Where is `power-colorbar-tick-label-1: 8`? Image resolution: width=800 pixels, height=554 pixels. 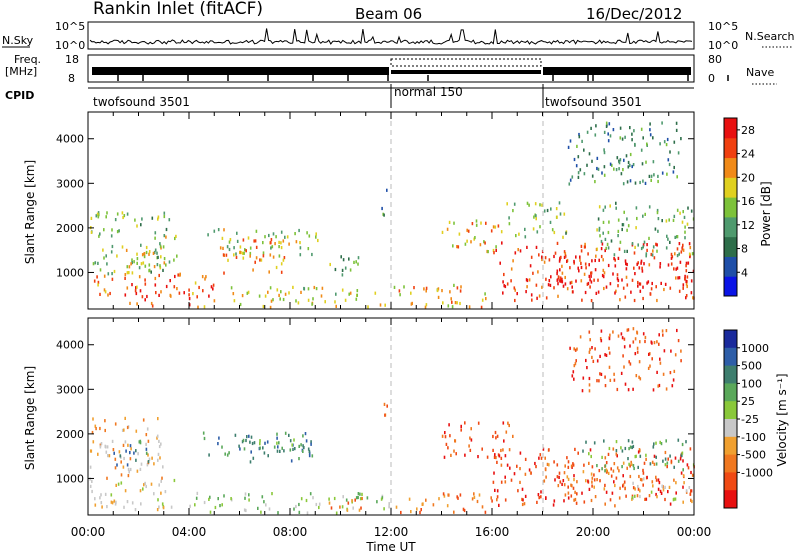 power-colorbar-tick-label-1: 8 is located at coordinates (744, 249).